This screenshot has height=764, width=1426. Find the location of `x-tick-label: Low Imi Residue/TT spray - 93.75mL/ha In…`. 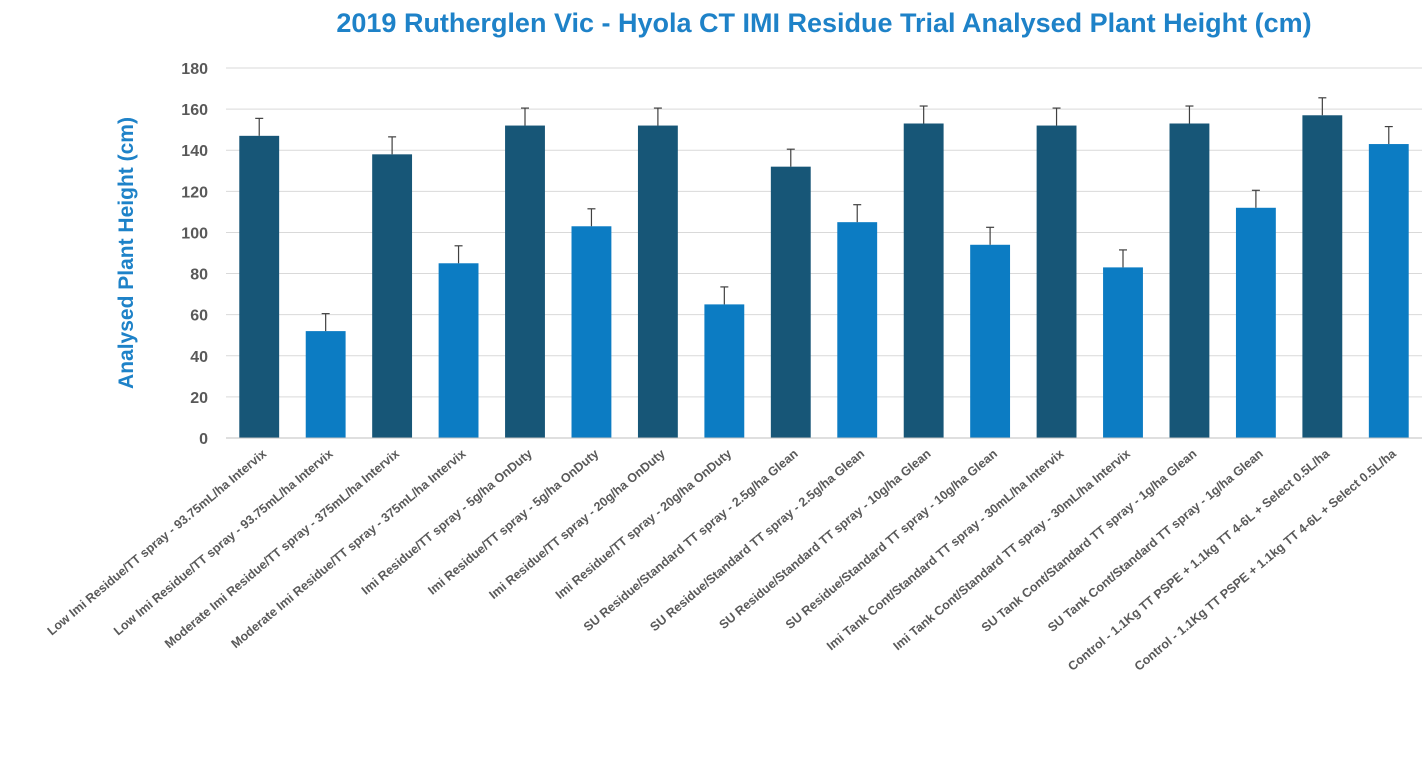

x-tick-label: Low Imi Residue/TT spray - 93.75mL/ha In… is located at coordinates (157, 543).